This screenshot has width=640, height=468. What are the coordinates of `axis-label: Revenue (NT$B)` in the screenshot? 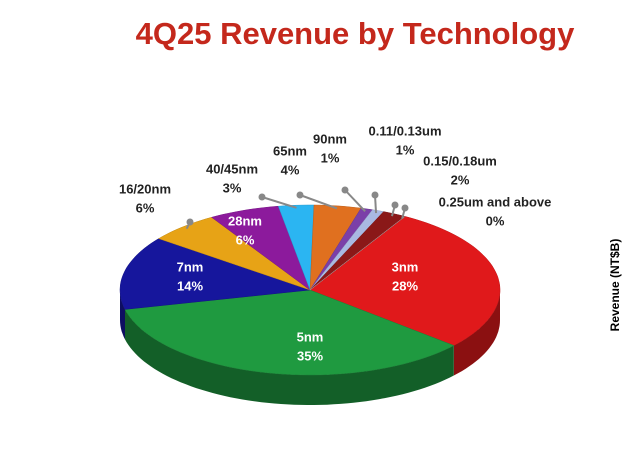 It's located at (615, 285).